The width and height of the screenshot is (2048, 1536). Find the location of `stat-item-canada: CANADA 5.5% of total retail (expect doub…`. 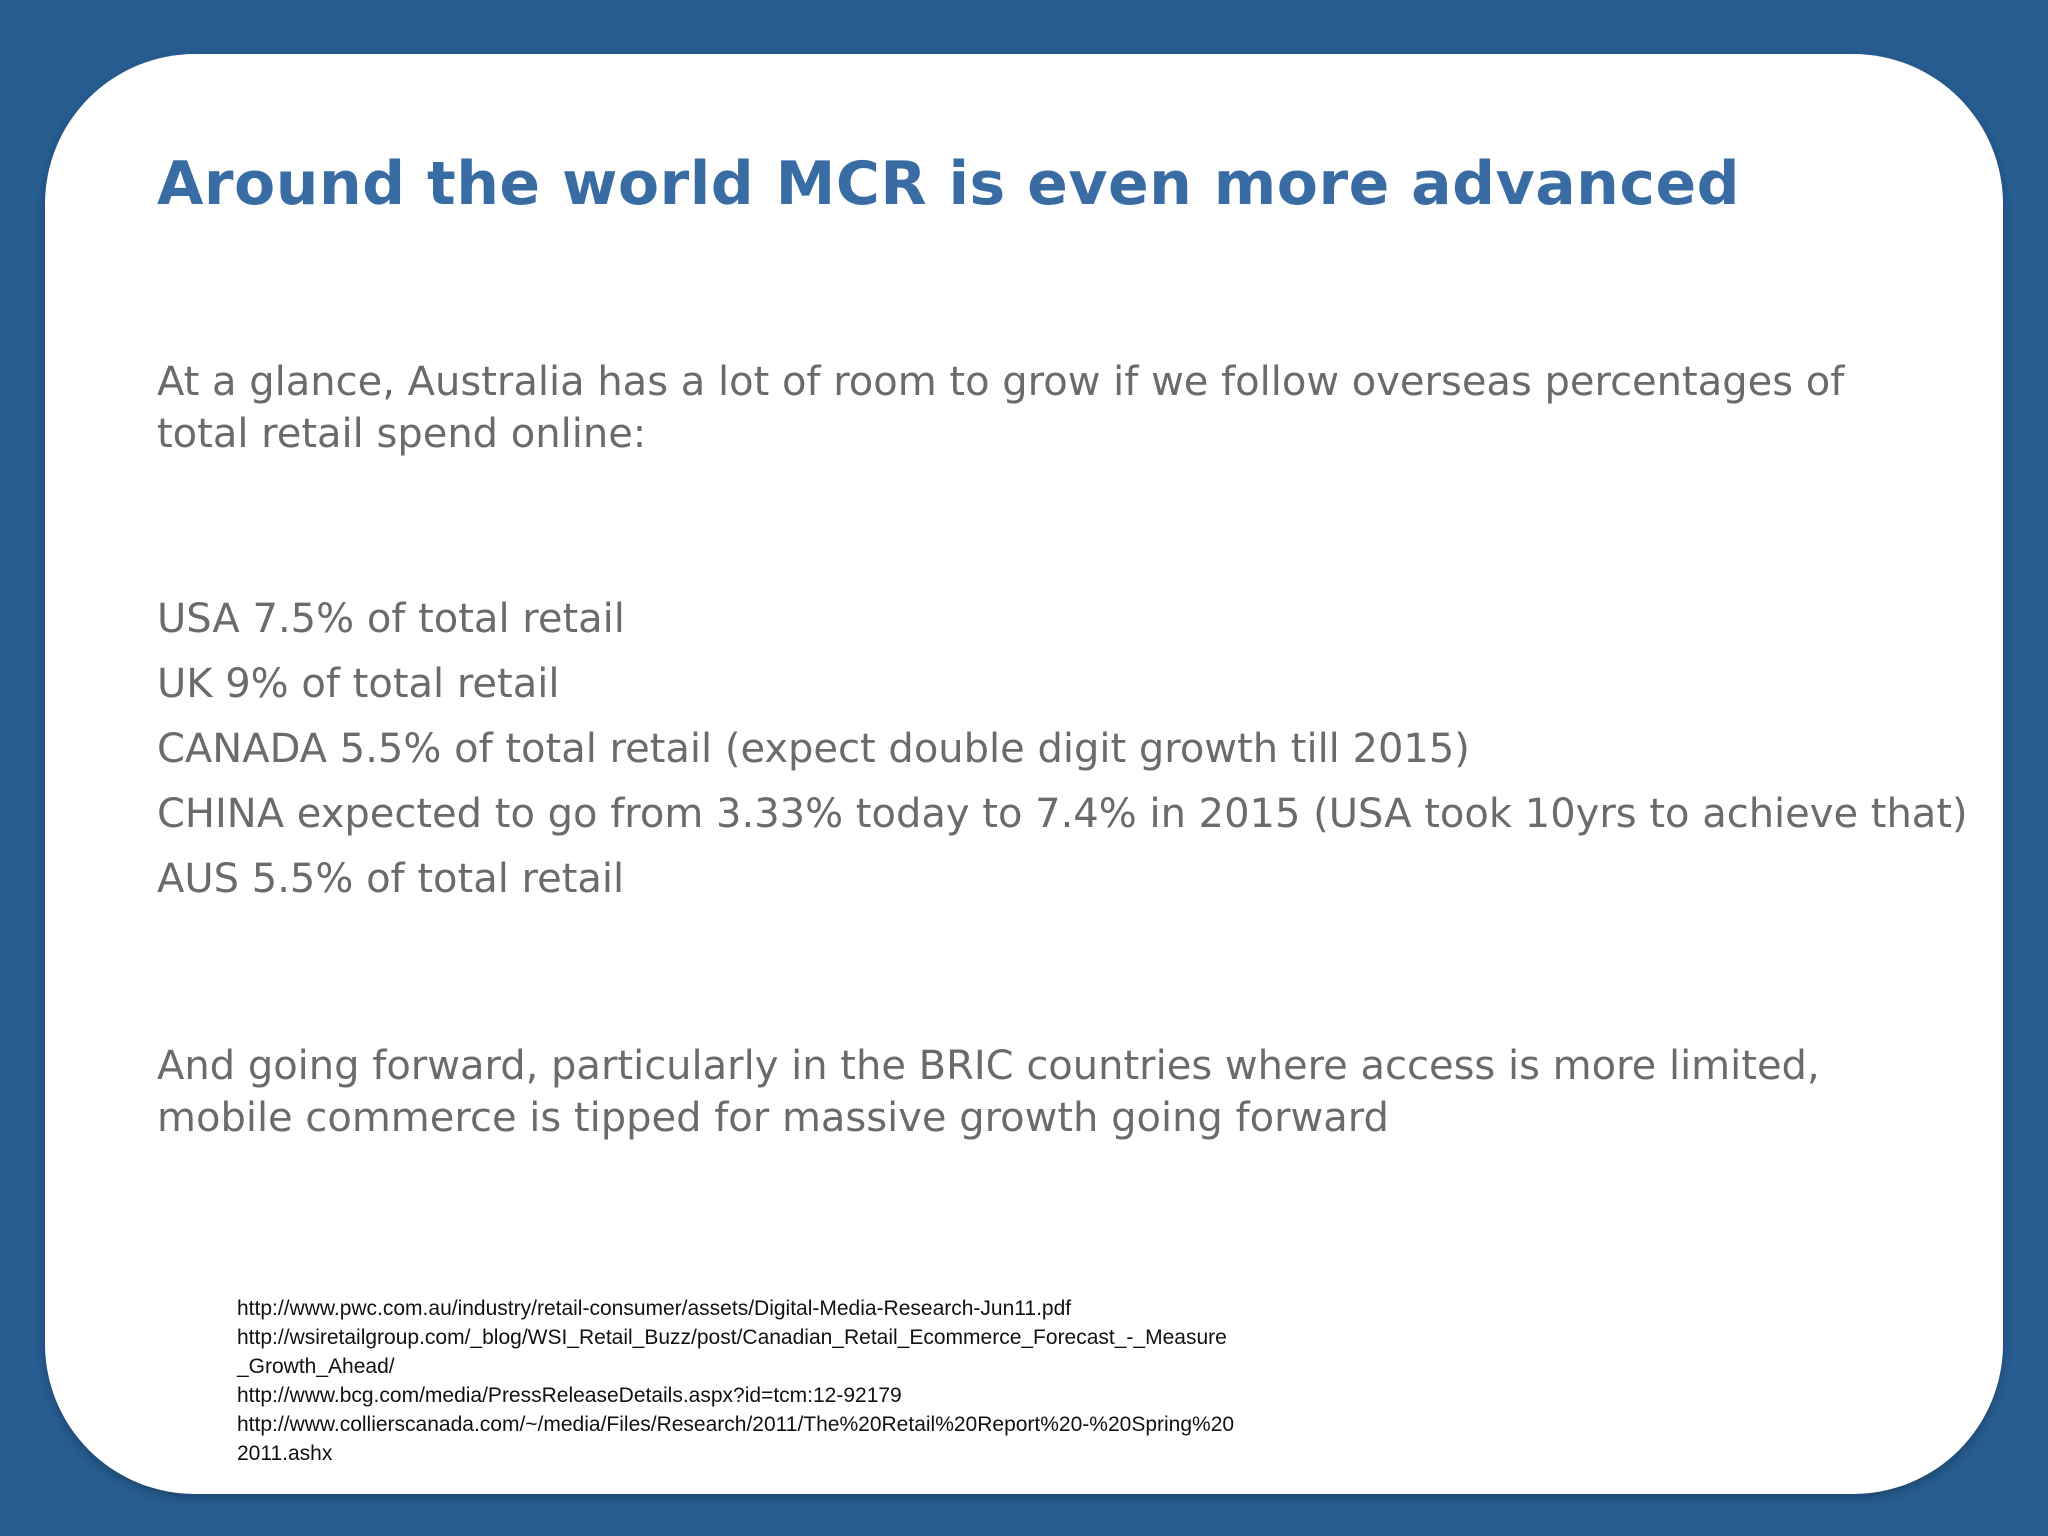

stat-item-canada: CANADA 5.5% of total retail (expect doub… is located at coordinates (813, 749).